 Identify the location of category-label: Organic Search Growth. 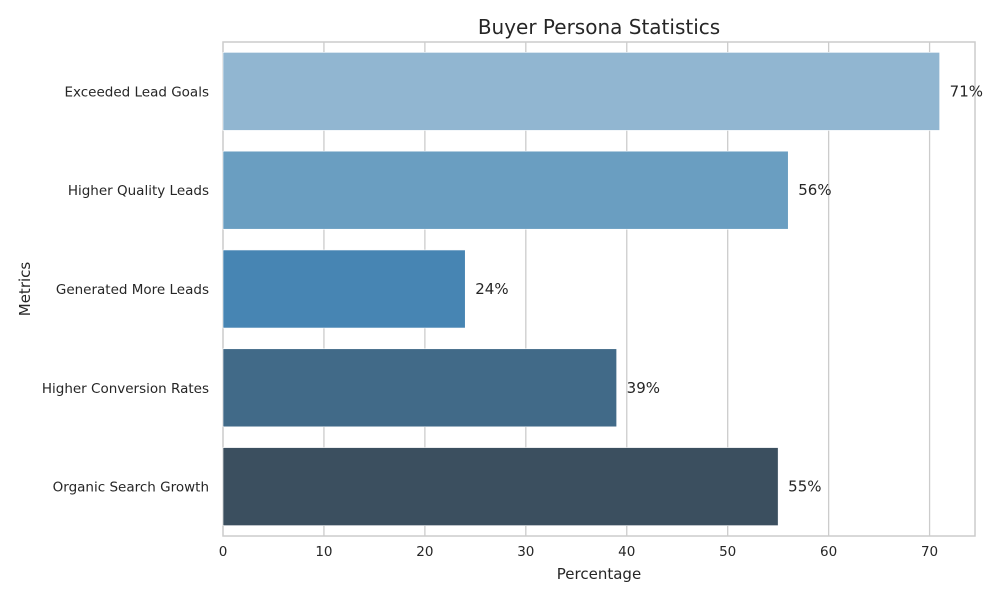
(131, 488).